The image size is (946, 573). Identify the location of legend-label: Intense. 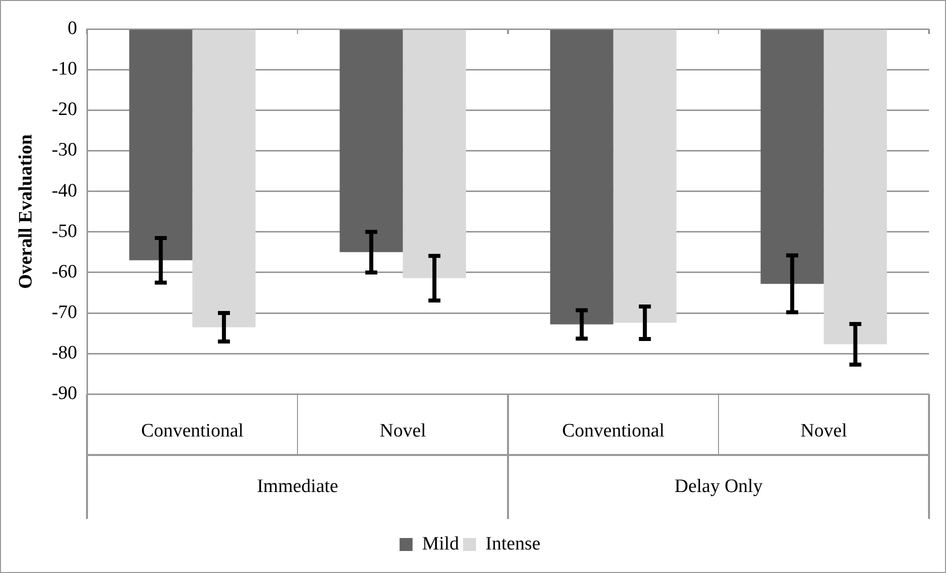
(513, 543).